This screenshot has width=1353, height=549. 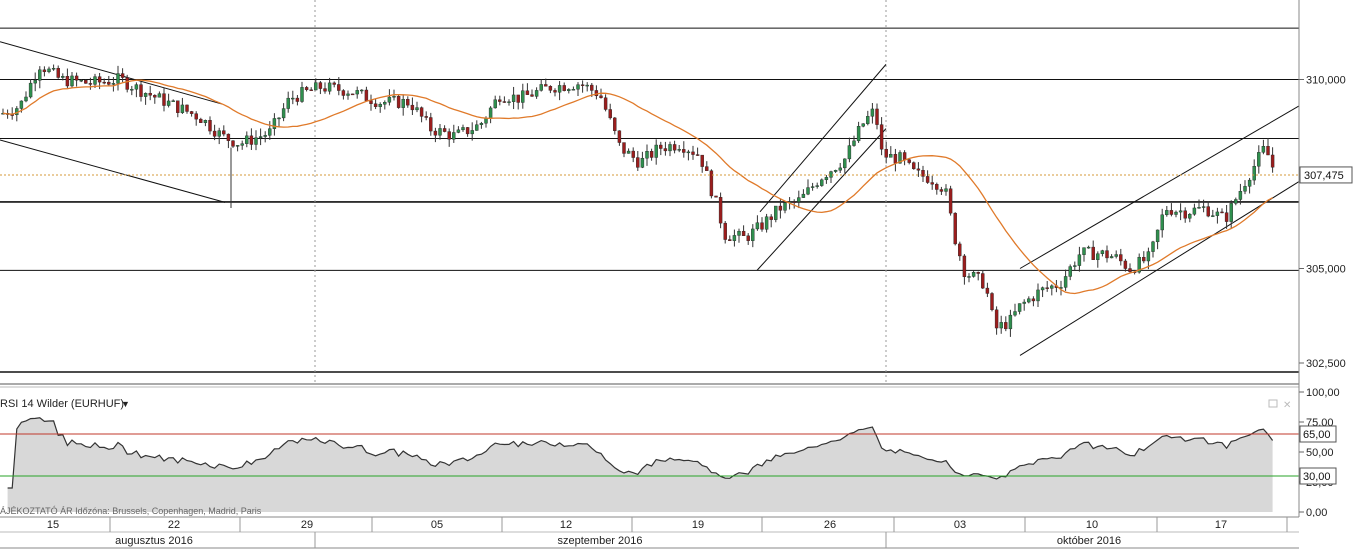 What do you see at coordinates (1324, 176) in the screenshot?
I see `current-price-label: 307,475` at bounding box center [1324, 176].